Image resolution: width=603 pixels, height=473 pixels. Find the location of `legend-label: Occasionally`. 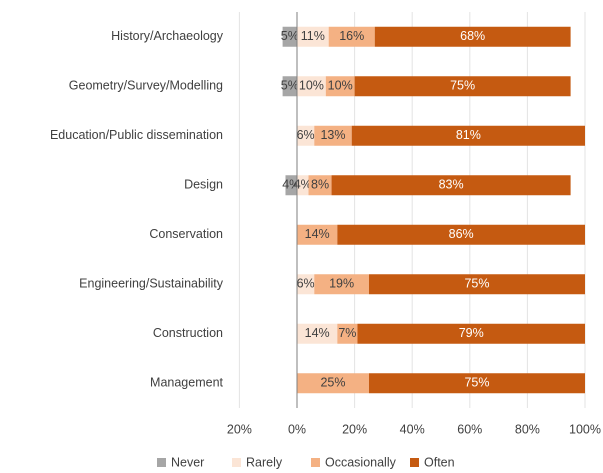

legend-label: Occasionally is located at coordinates (361, 462).